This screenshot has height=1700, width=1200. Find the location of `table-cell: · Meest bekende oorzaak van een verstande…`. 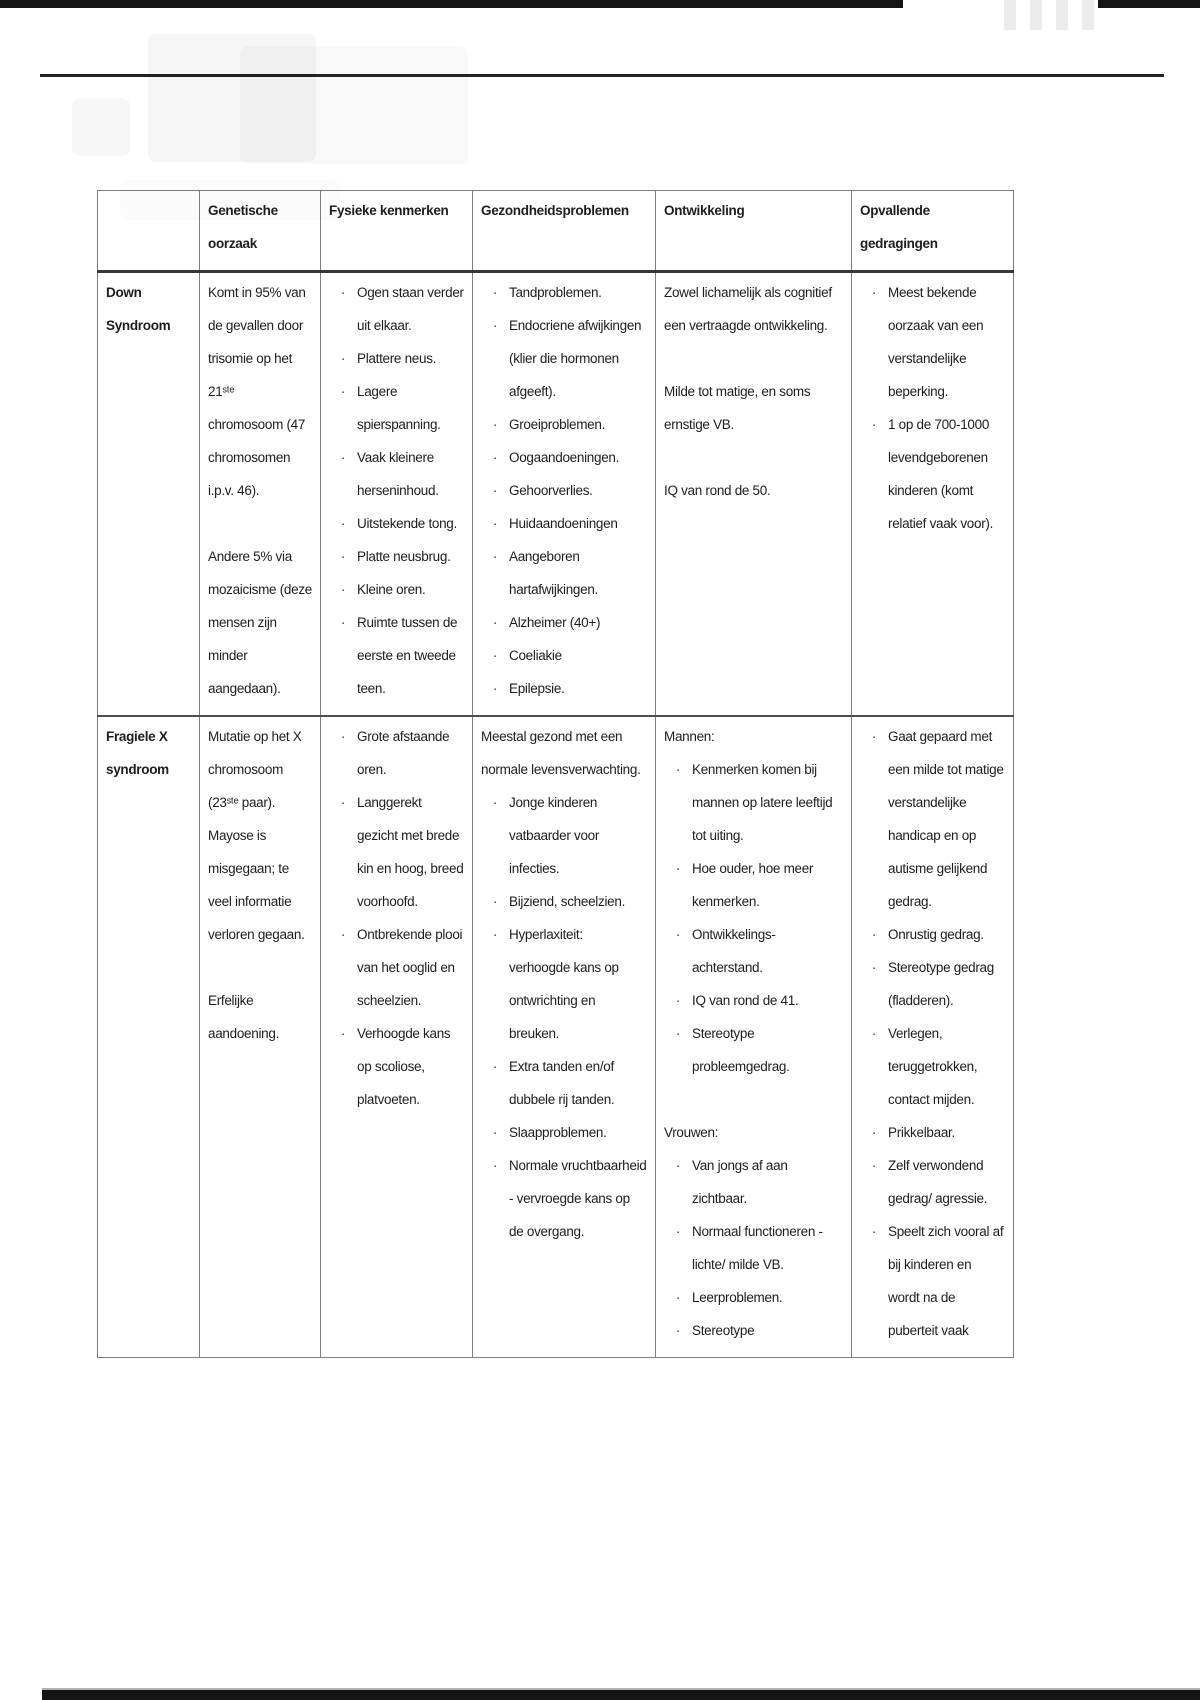

table-cell: · Meest bekende oorzaak van een verstande… is located at coordinates (932, 494).